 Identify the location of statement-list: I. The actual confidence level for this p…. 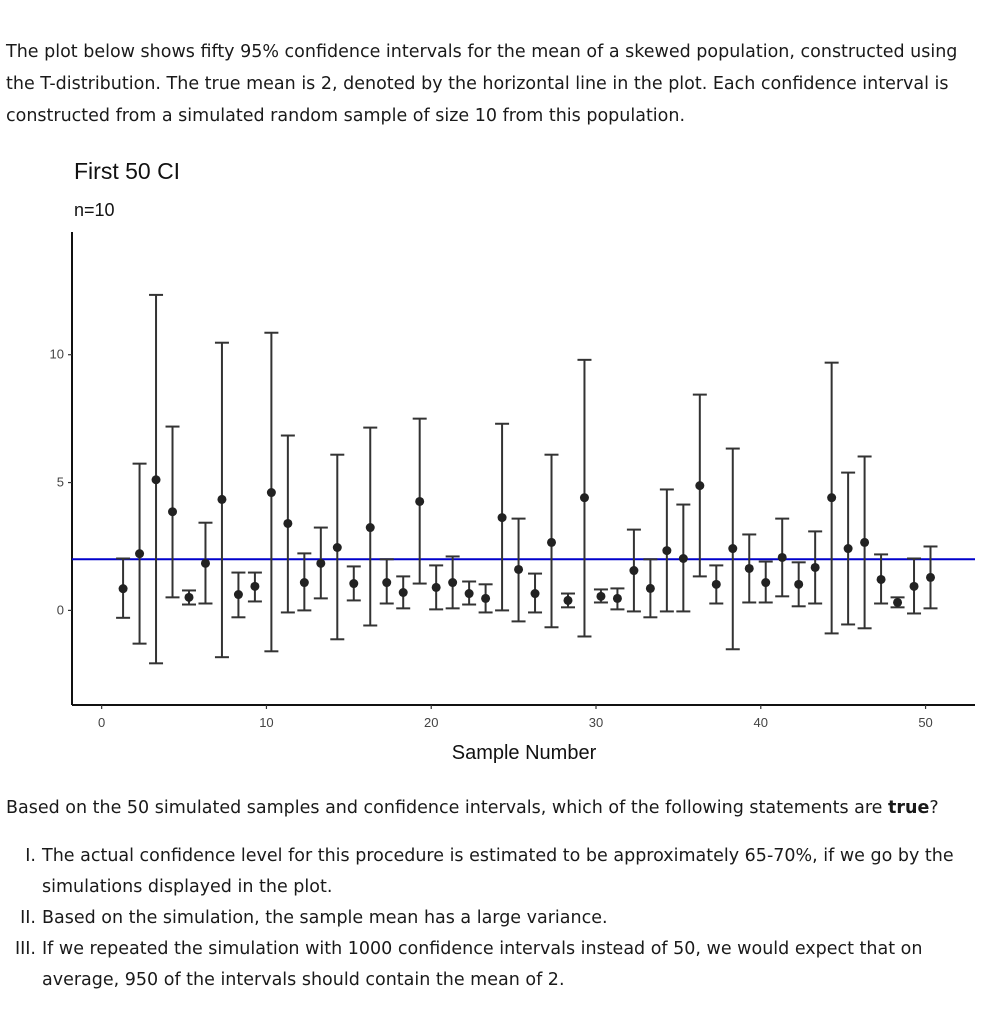
(493, 918).